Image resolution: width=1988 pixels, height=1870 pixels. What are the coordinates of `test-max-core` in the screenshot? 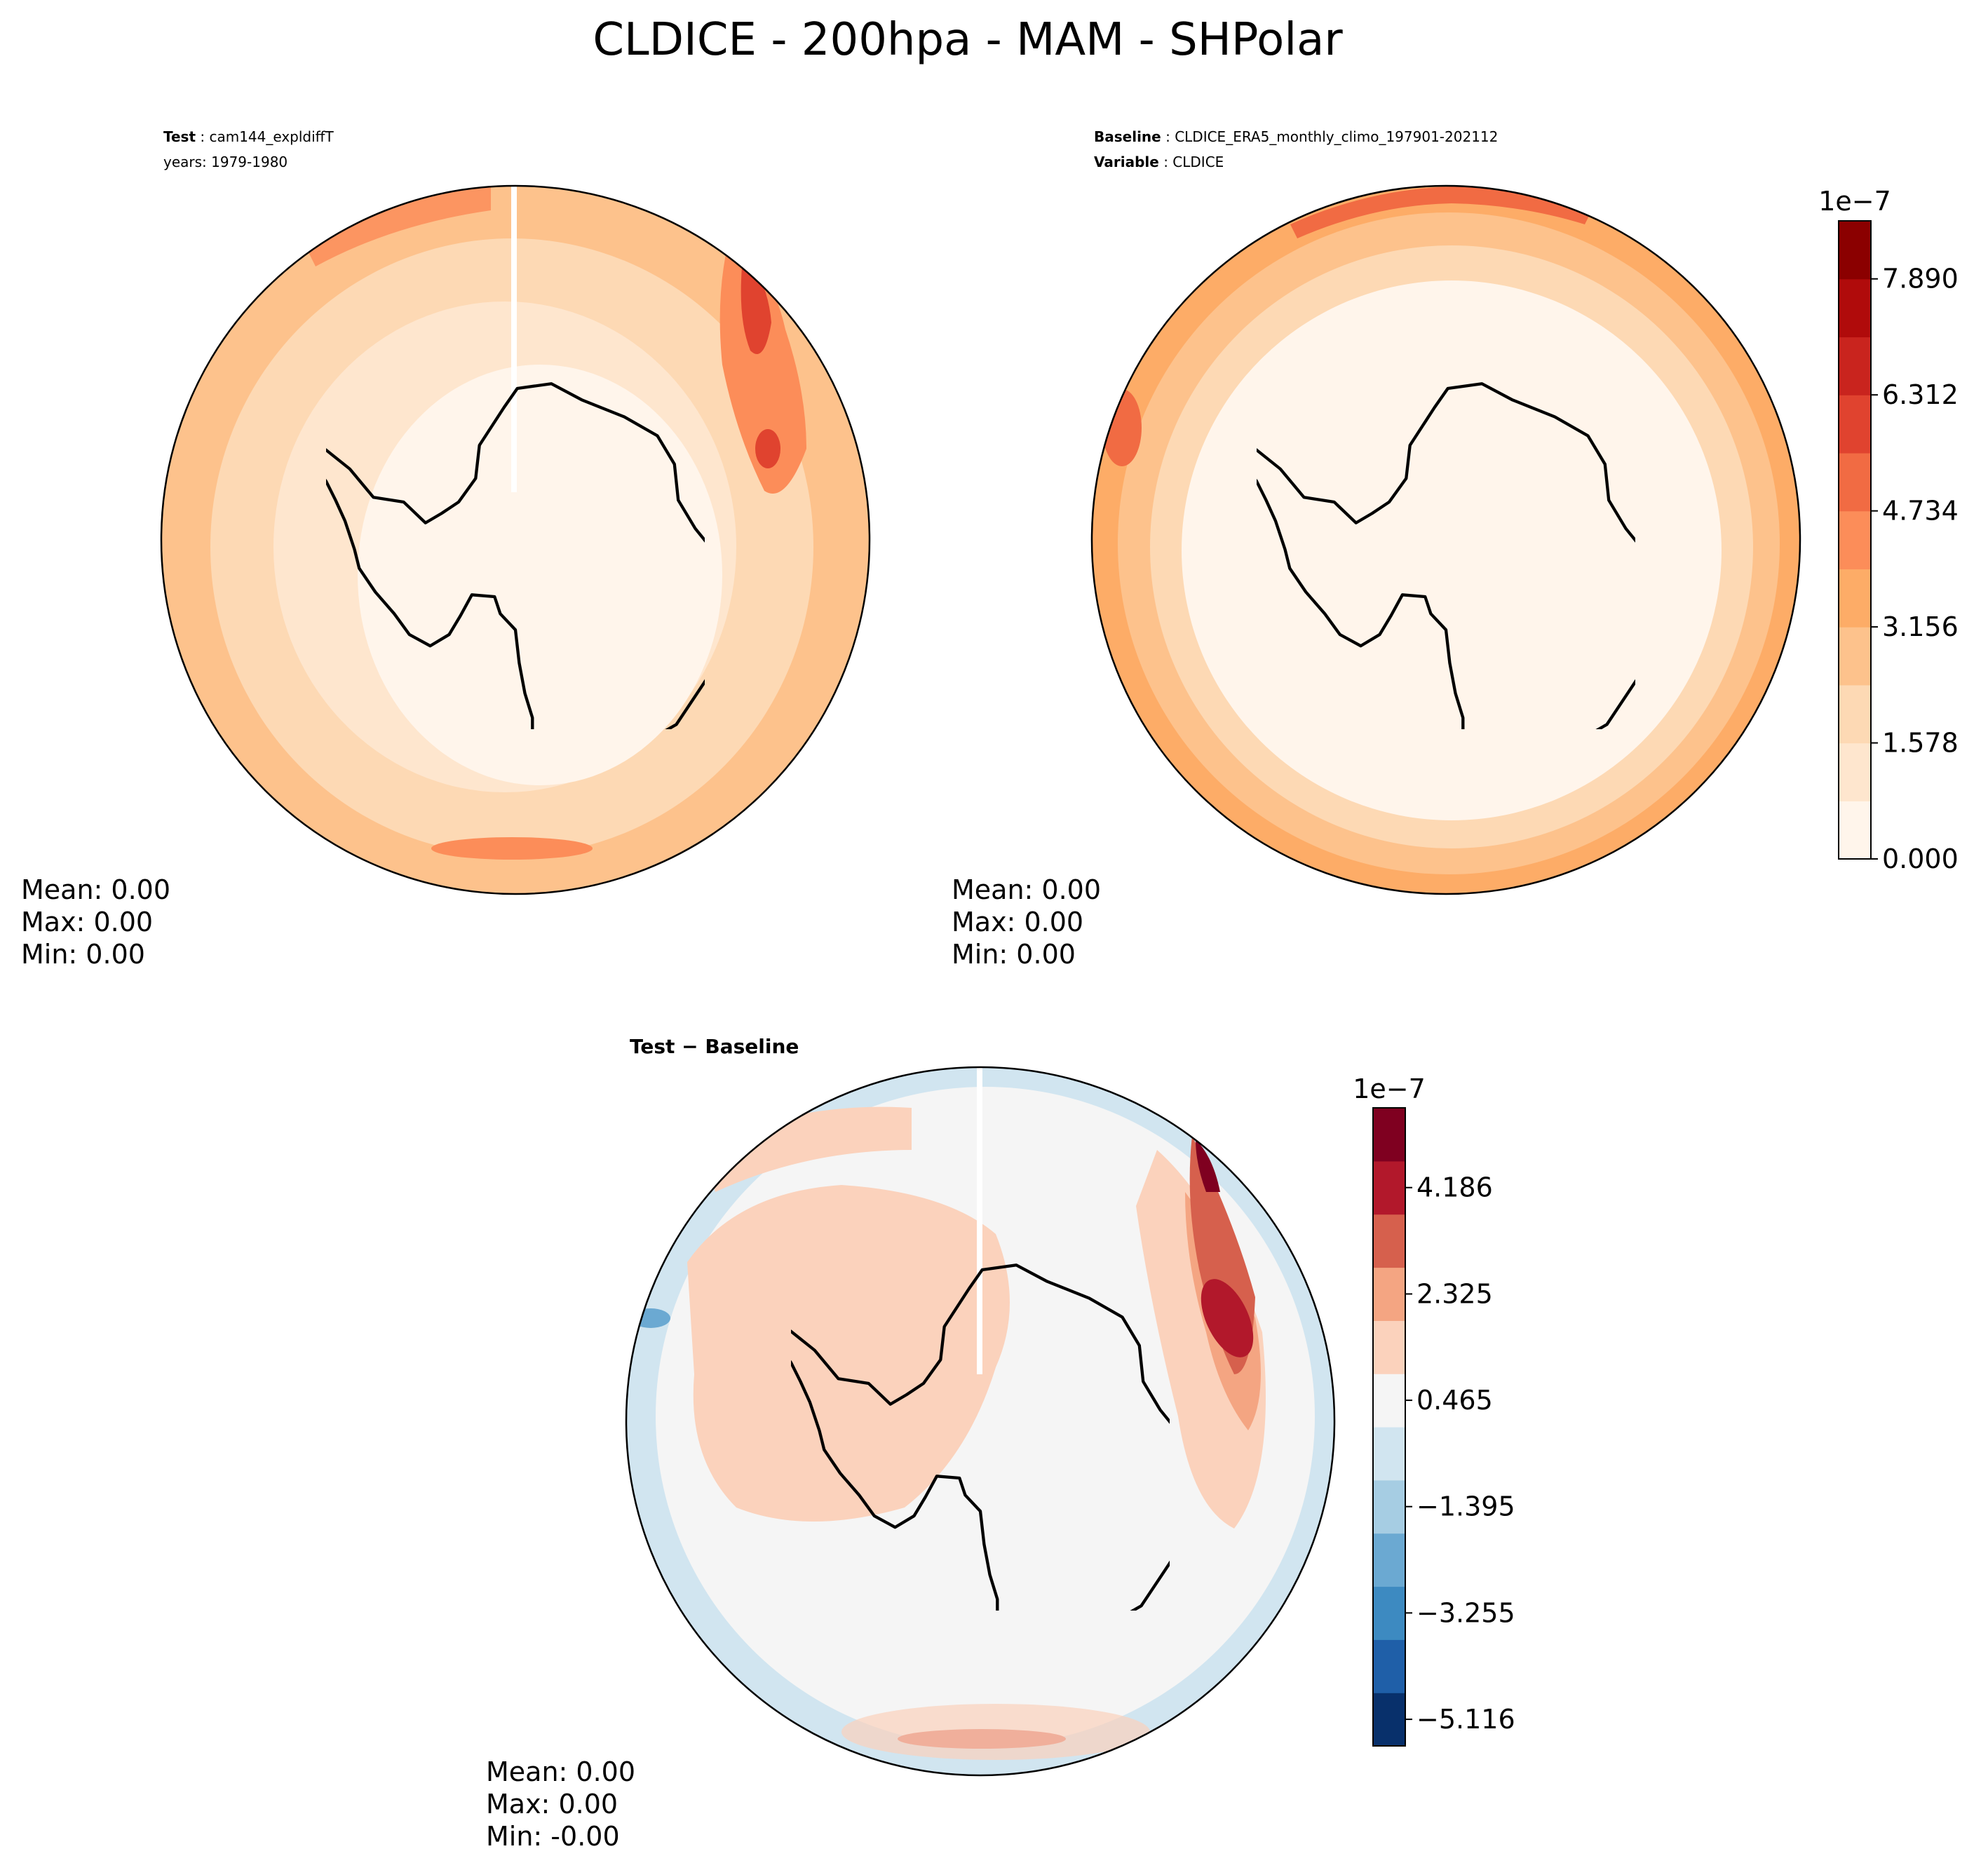 It's located at (756, 303).